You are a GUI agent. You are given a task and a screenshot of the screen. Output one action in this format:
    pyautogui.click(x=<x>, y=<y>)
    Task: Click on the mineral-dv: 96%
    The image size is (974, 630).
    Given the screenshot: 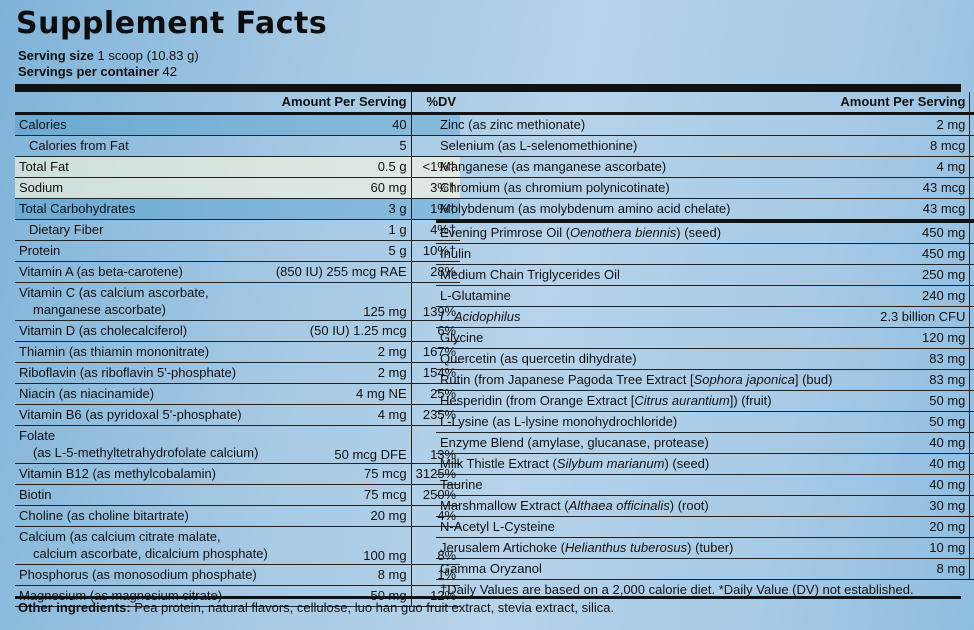 What is the action you would take?
    pyautogui.click(x=971, y=210)
    